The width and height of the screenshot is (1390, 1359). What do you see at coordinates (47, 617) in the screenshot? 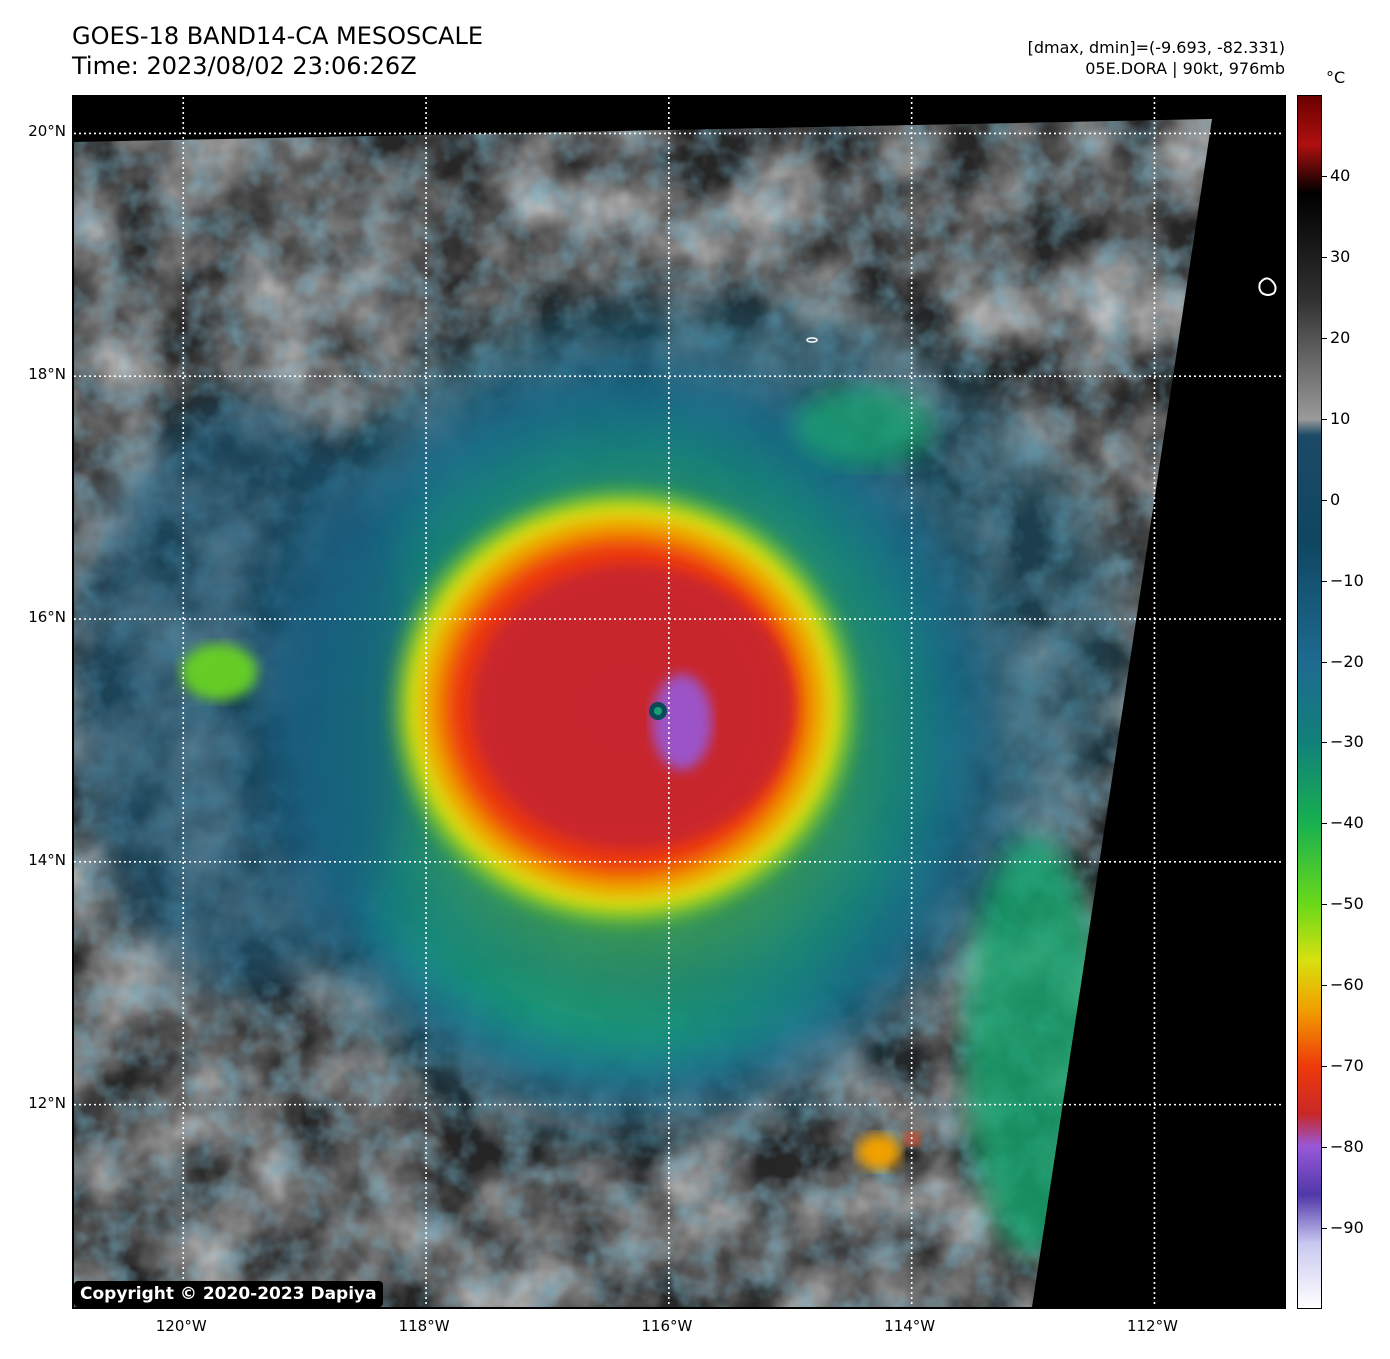
I see `latitude-label: 16°N` at bounding box center [47, 617].